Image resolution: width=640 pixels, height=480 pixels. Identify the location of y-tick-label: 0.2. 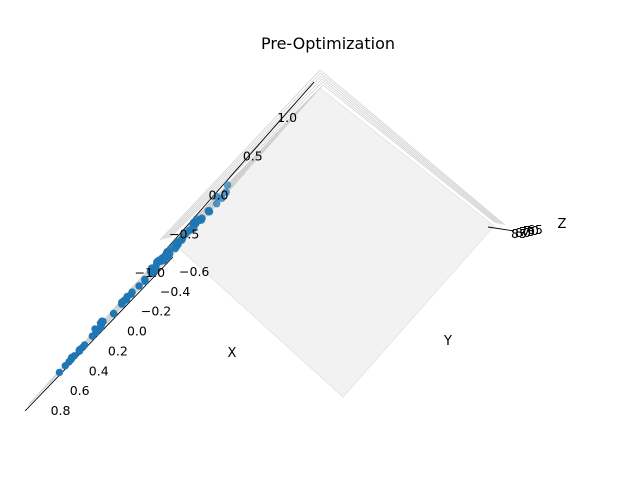
(118, 350).